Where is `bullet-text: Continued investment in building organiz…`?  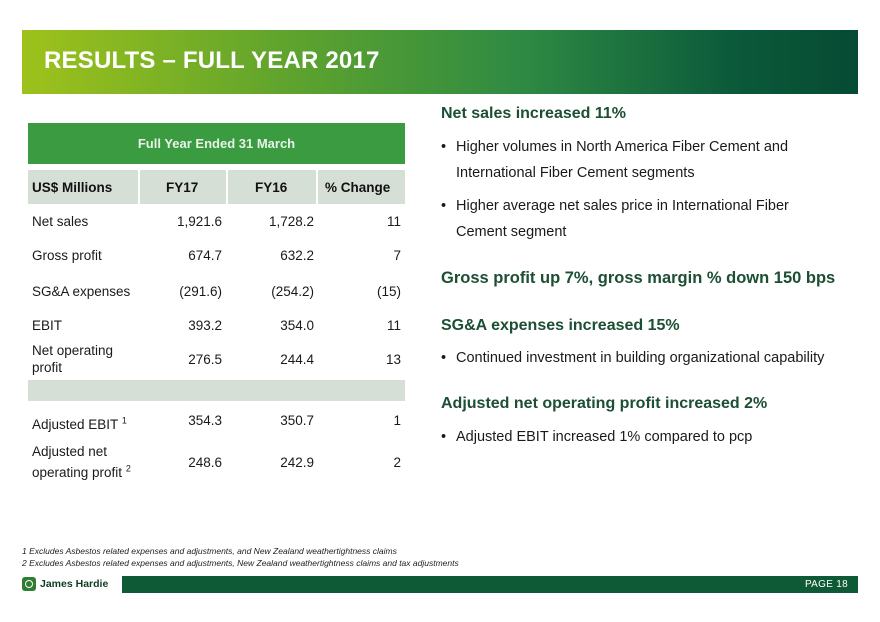
bullet-text: Continued investment in building organiz… is located at coordinates (640, 358).